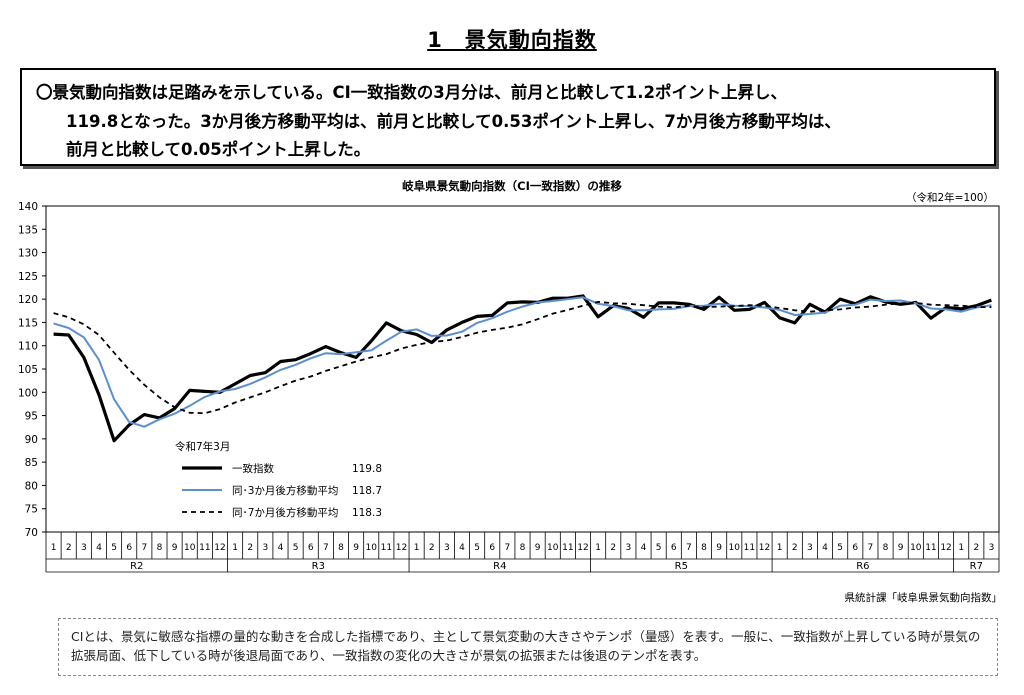 This screenshot has width=1024, height=695. What do you see at coordinates (31, 417) in the screenshot?
I see `y-tick-label: 95` at bounding box center [31, 417].